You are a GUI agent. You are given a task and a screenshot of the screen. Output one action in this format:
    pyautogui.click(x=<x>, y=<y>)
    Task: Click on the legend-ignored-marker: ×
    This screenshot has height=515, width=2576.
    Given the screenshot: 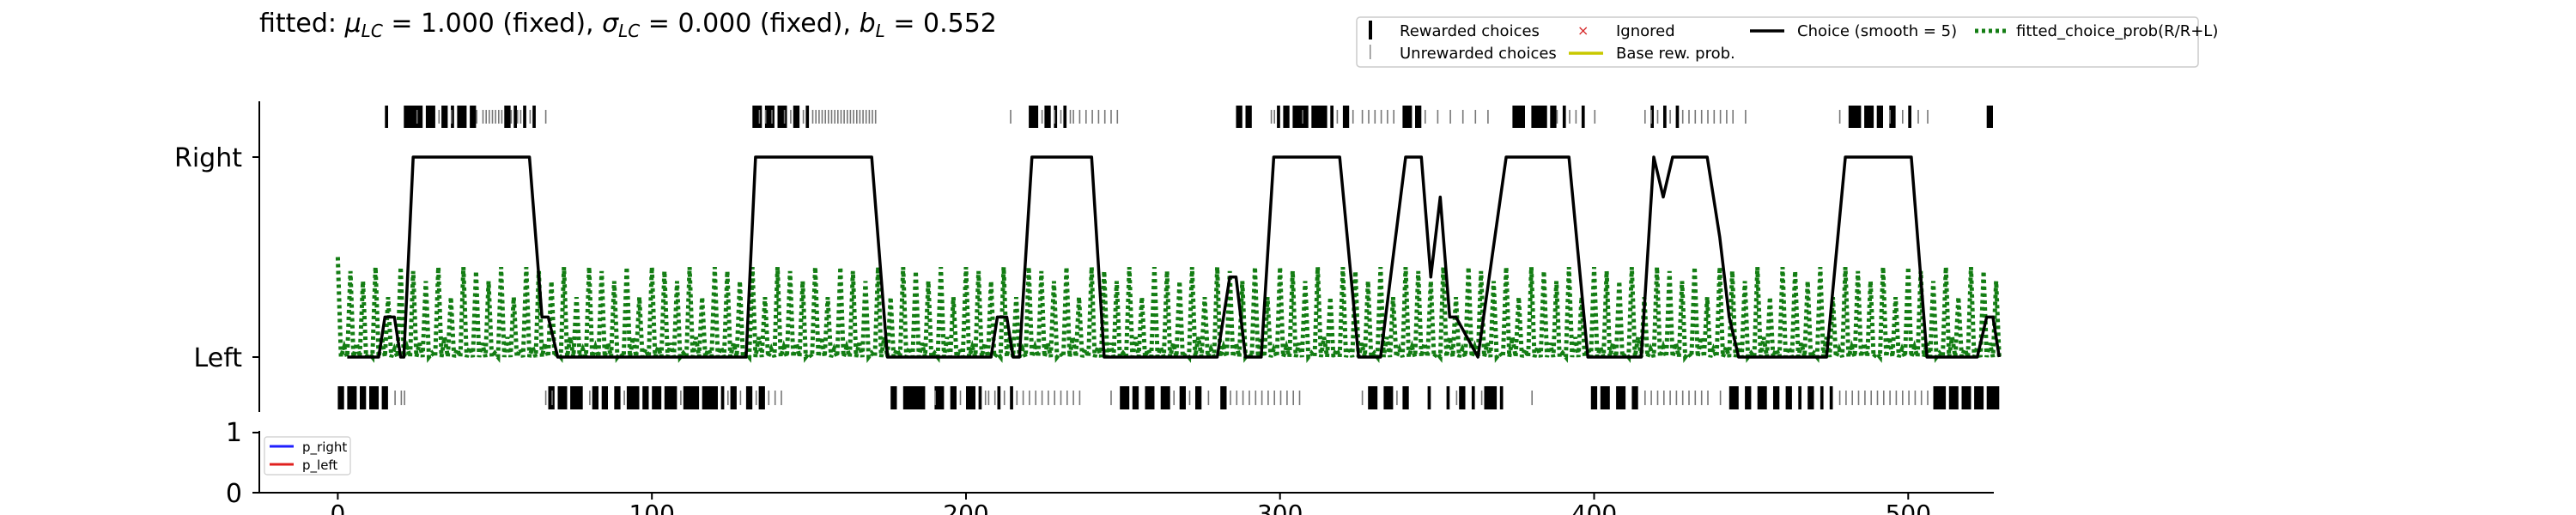 What is the action you would take?
    pyautogui.click(x=1583, y=30)
    